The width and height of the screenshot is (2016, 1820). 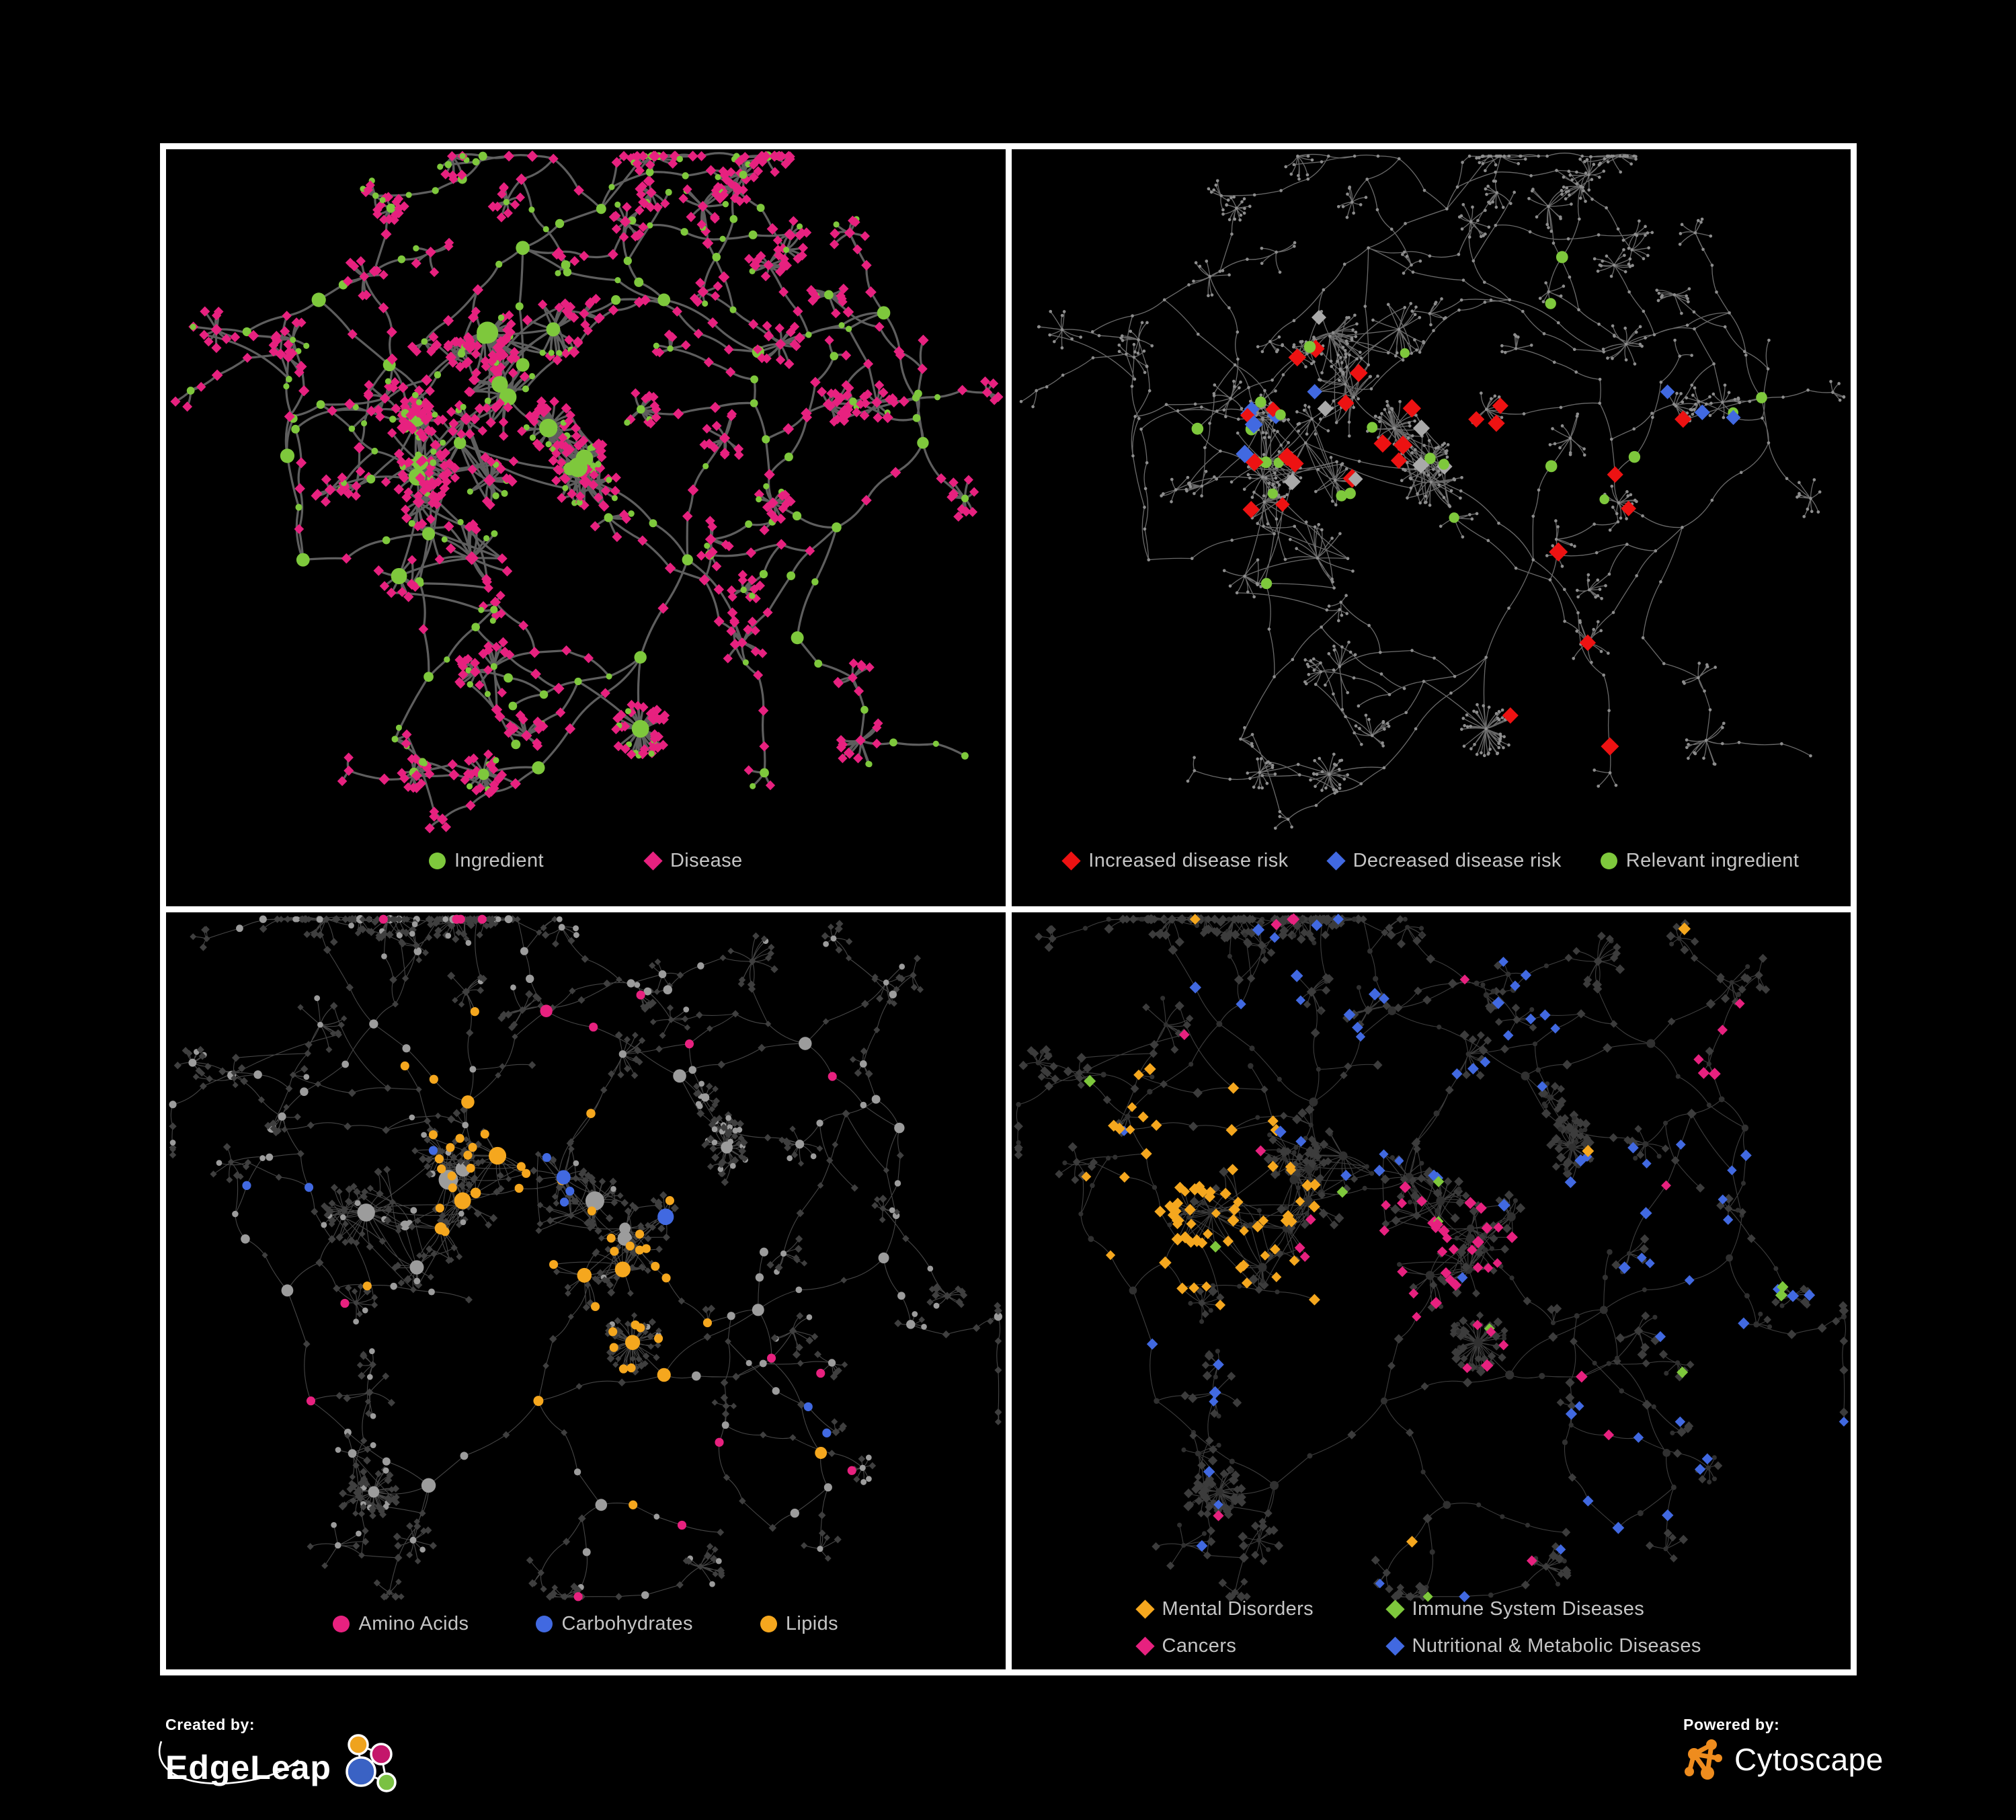 What do you see at coordinates (627, 1623) in the screenshot?
I see `legend-label: Carbohydrates` at bounding box center [627, 1623].